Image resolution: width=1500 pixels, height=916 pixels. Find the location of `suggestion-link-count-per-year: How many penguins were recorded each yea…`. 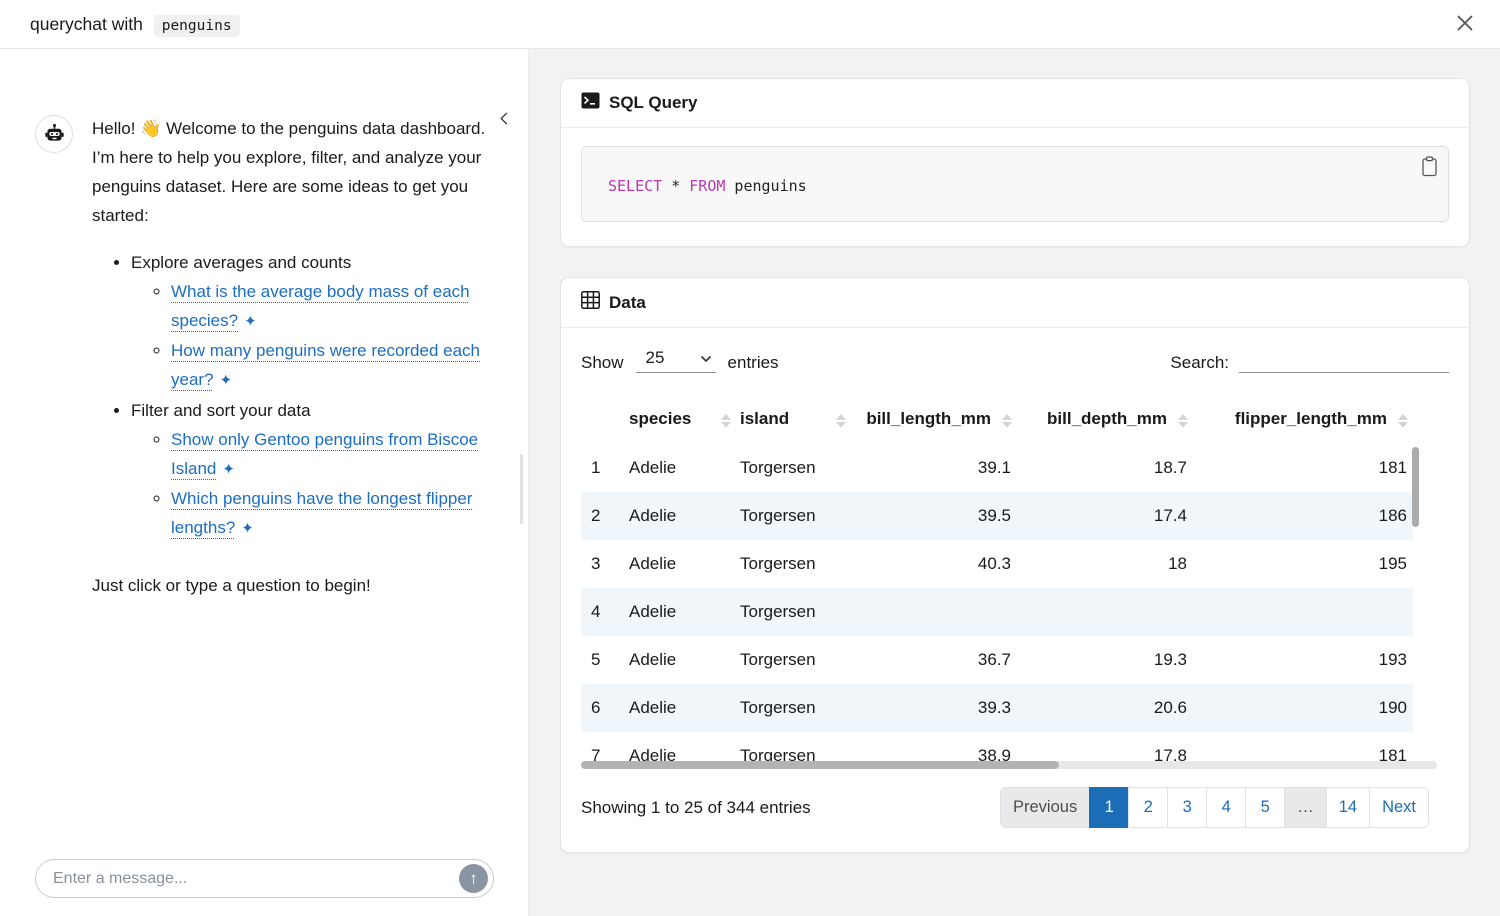

suggestion-link-count-per-year: How many penguins were recorded each yea… is located at coordinates (326, 365).